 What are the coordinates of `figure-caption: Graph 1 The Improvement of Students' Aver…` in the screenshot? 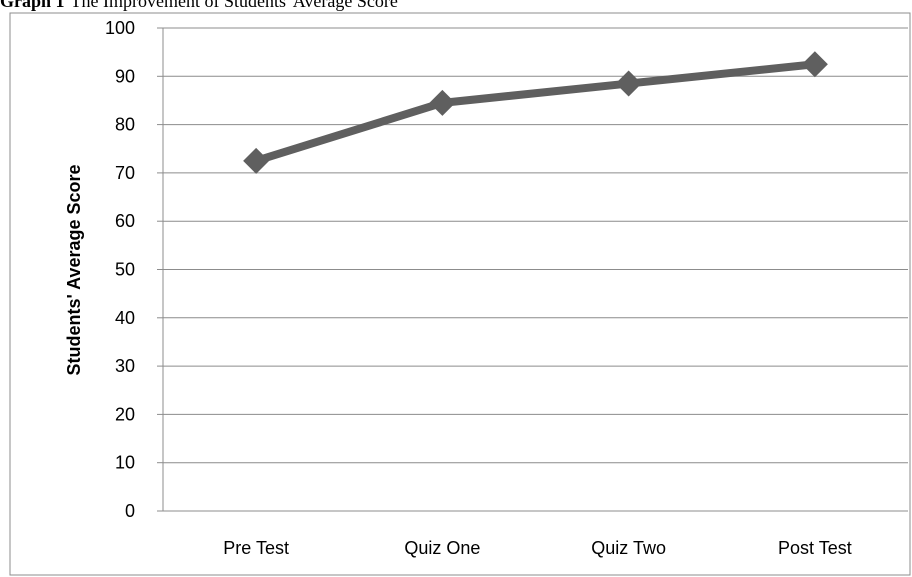 It's located at (199, 5).